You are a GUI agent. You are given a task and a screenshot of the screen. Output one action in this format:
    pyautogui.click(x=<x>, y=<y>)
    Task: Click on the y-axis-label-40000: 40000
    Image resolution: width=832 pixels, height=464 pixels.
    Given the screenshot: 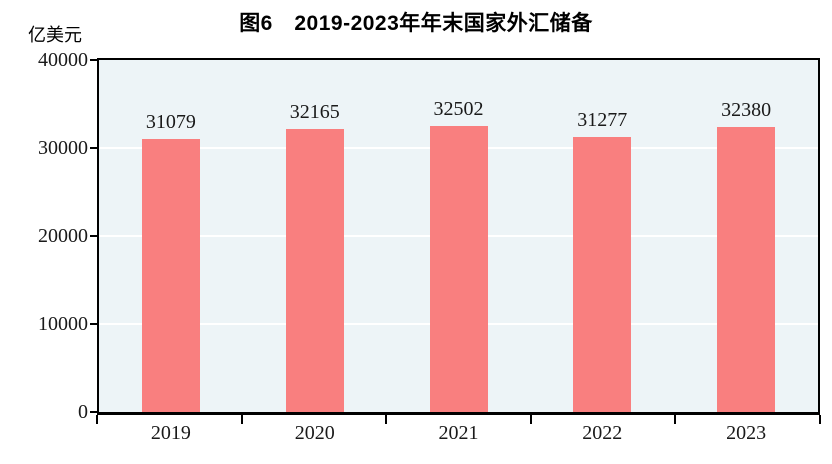 What is the action you would take?
    pyautogui.click(x=63, y=60)
    